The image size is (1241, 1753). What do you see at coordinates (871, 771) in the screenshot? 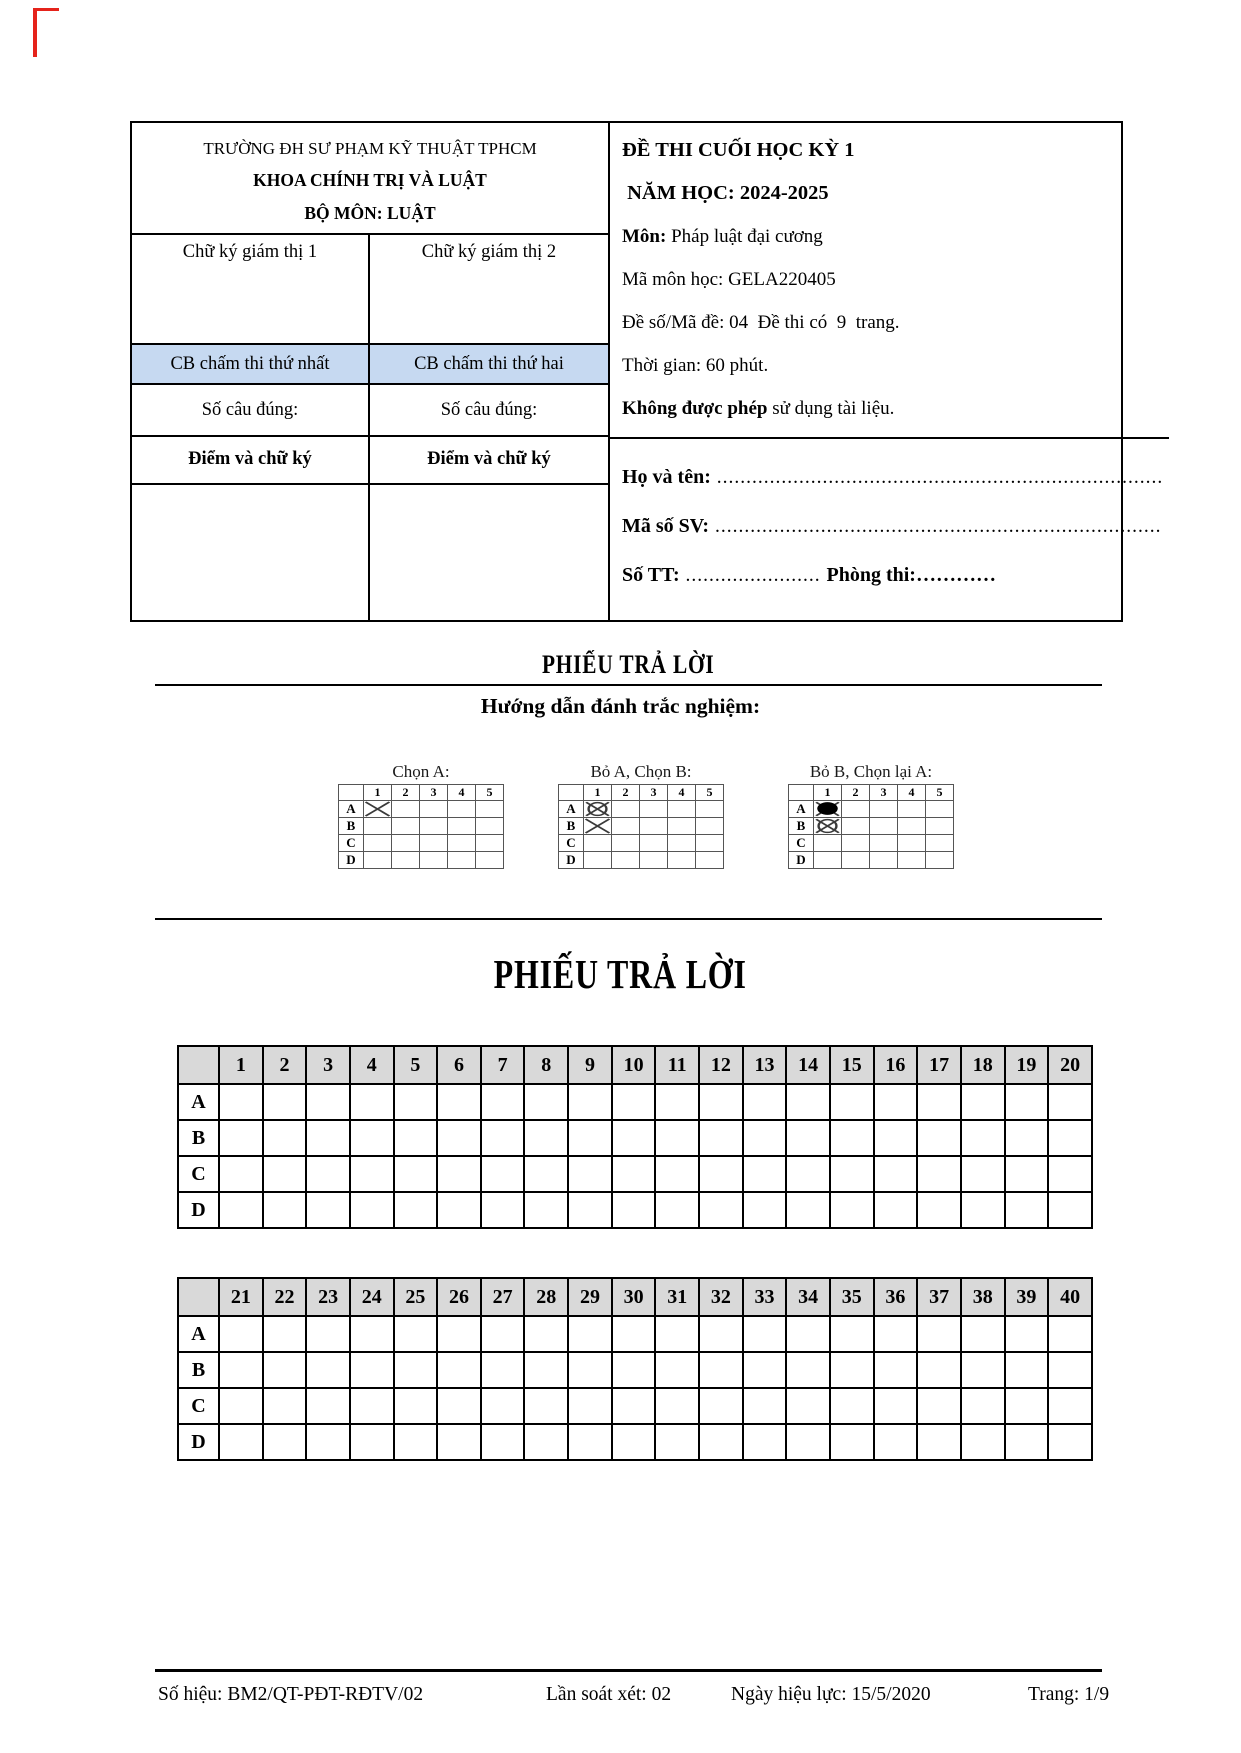
I see `example-caption: Bỏ B, Chọn lại A:` at bounding box center [871, 771].